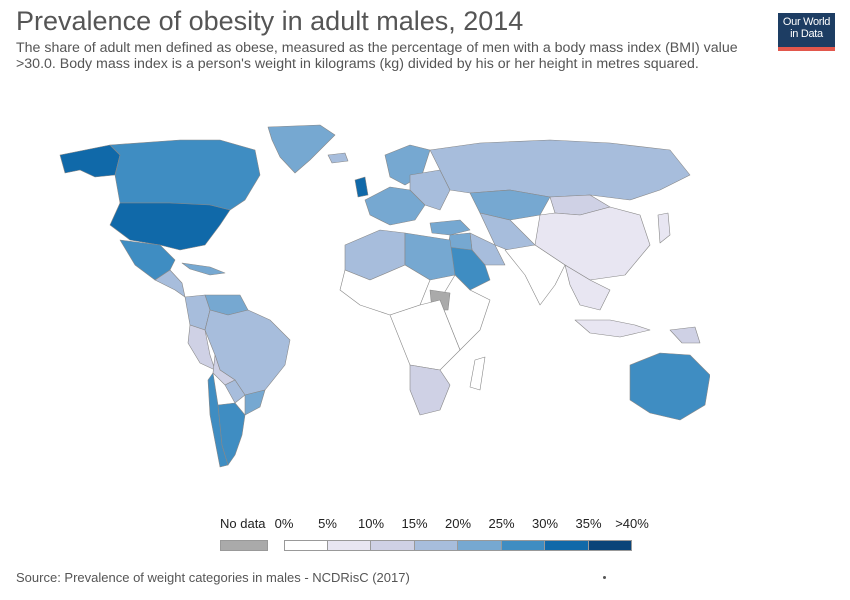 This screenshot has width=850, height=600. I want to click on region-egypt-libya, so click(430, 256).